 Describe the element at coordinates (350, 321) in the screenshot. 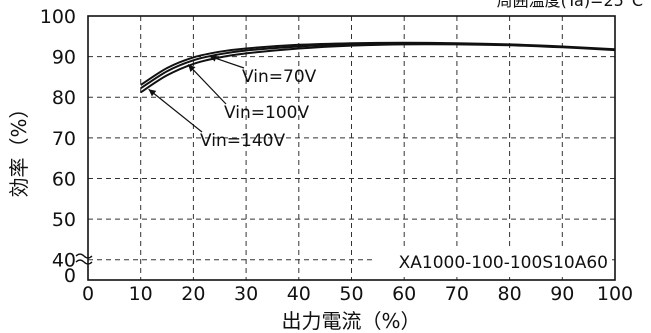

I see `x-axis-title: 出力電流（%）` at that location.